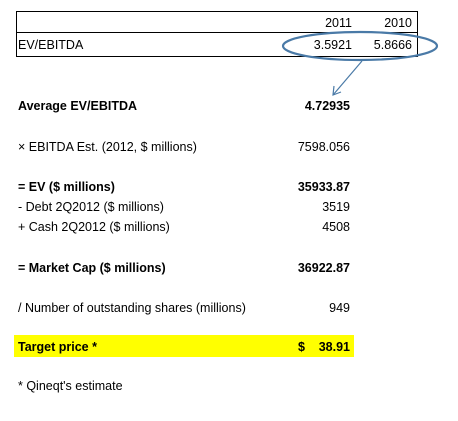  I want to click on ebitda-estimate-label: × EBITDA Est. (2012, $ millions), so click(107, 147).